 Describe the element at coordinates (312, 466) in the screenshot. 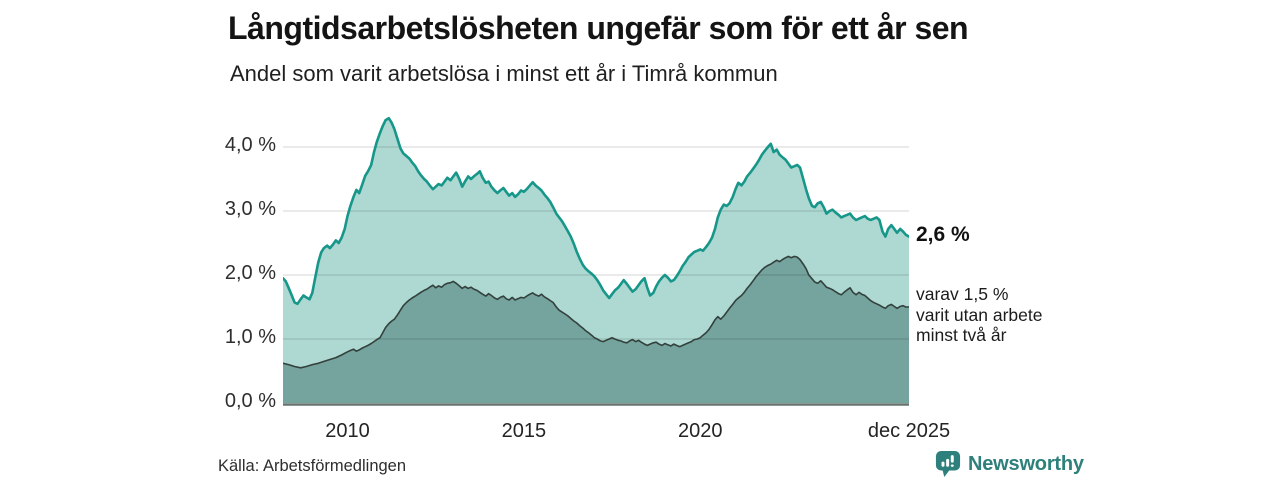

I see `source-note: Källa: Arbetsförmedlingen` at that location.